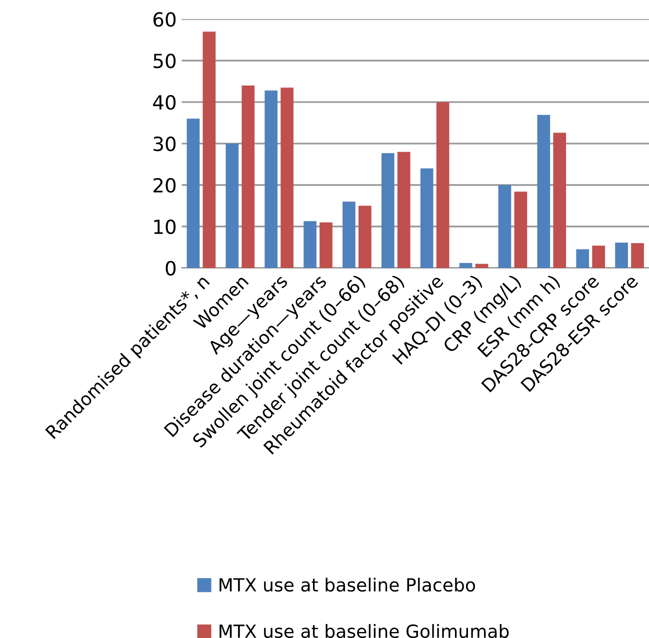  I want to click on y-tick-label: 0, so click(171, 268).